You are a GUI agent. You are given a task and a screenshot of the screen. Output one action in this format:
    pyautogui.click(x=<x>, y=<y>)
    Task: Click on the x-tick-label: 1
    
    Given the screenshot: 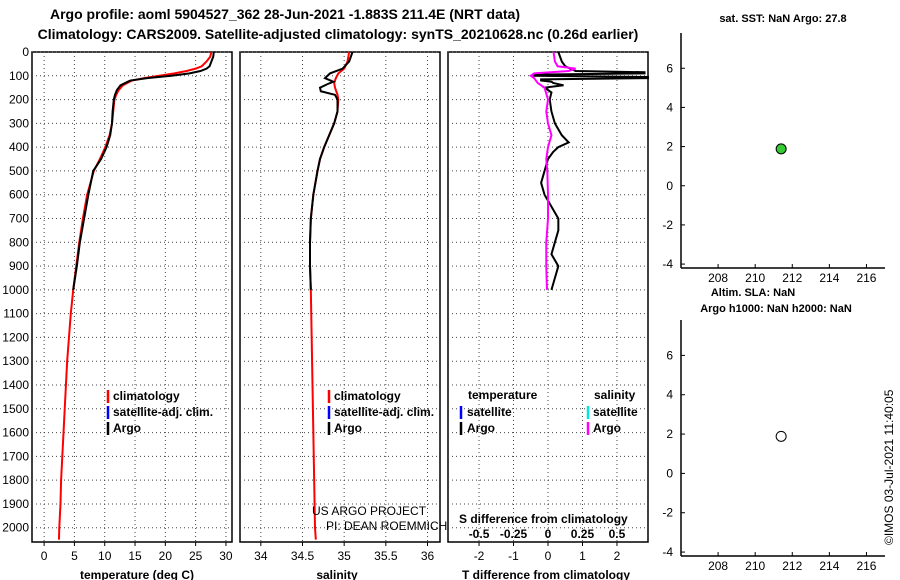 What is the action you would take?
    pyautogui.click(x=582, y=556)
    